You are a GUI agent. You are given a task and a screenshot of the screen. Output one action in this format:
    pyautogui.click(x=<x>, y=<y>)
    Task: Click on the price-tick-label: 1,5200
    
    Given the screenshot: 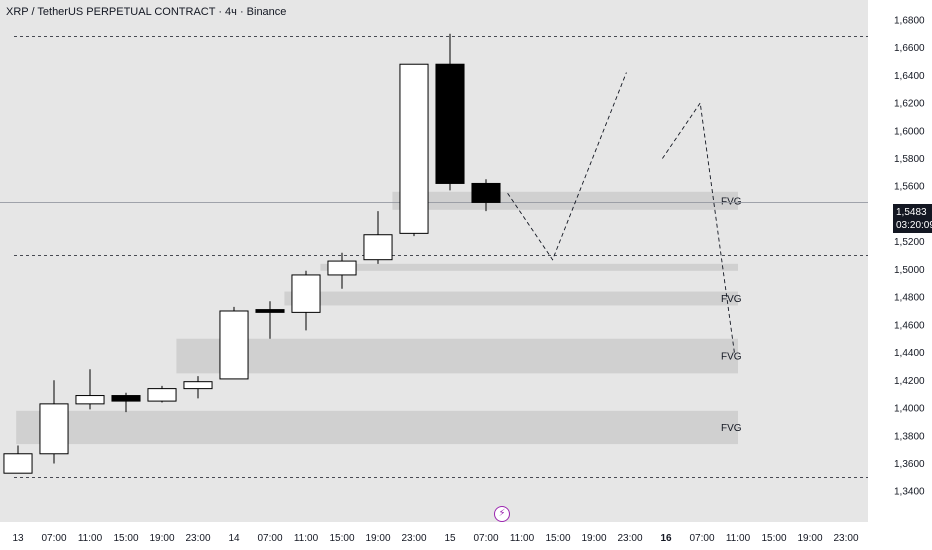 What is the action you would take?
    pyautogui.click(x=909, y=242)
    